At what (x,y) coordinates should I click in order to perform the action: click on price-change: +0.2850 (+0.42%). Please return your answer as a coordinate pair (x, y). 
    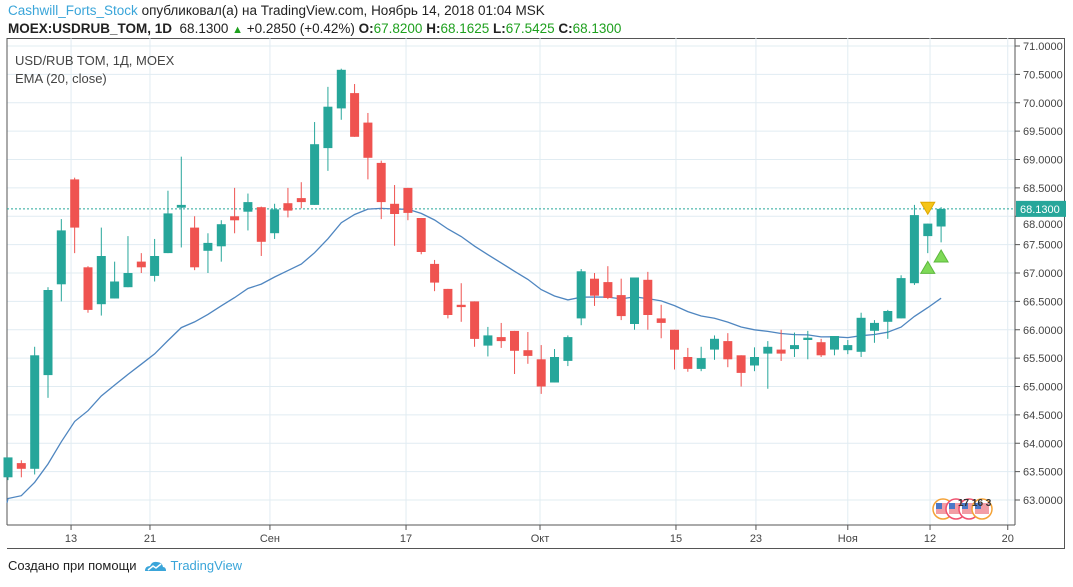
    Looking at the image, I should click on (300, 28).